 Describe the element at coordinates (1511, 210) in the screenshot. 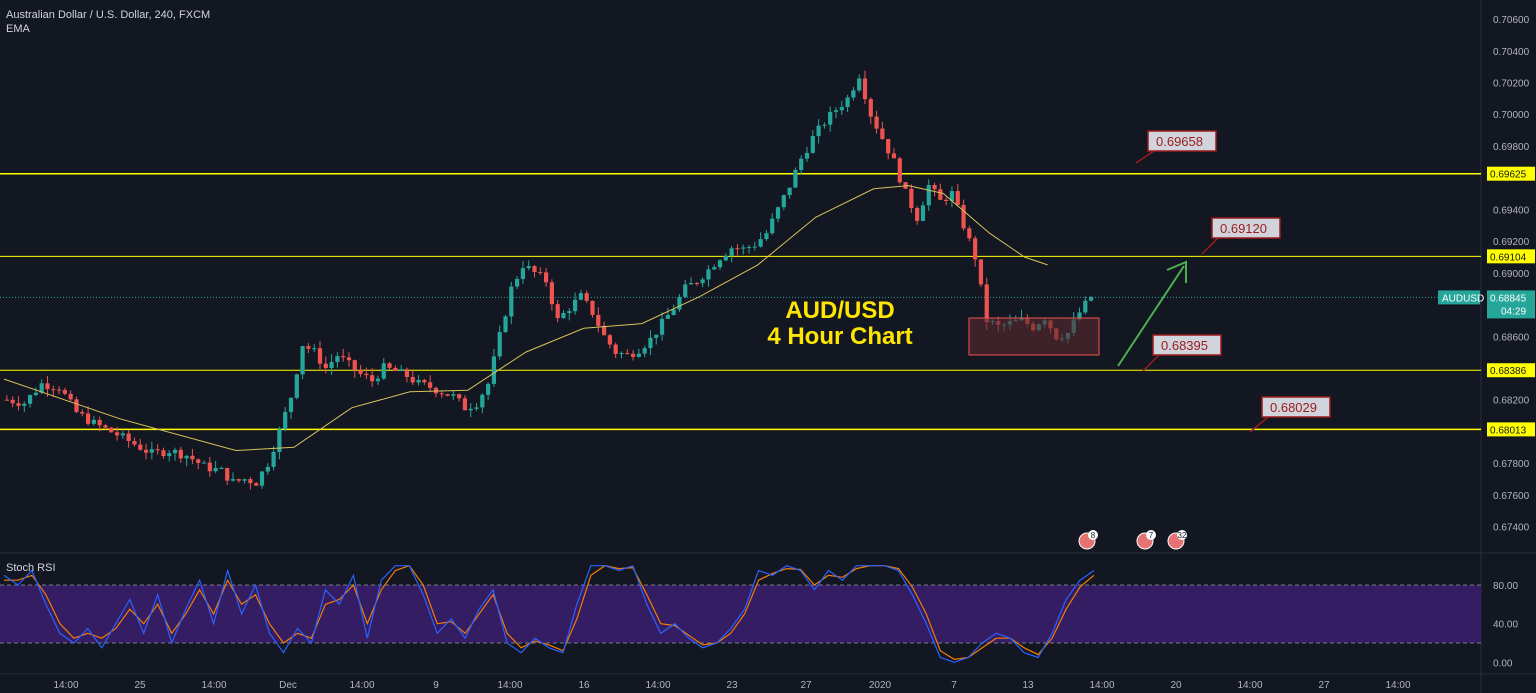

I see `y-tick-label: 0.69400` at that location.